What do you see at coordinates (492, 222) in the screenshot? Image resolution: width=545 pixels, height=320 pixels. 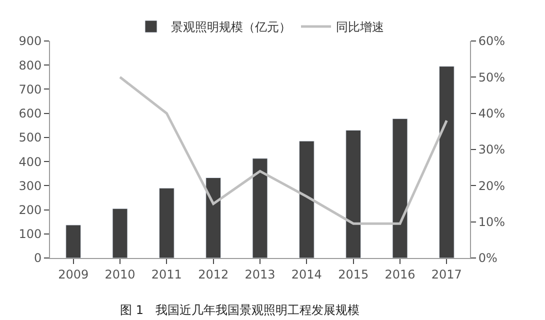 I see `y2-tick-label: 10%` at bounding box center [492, 222].